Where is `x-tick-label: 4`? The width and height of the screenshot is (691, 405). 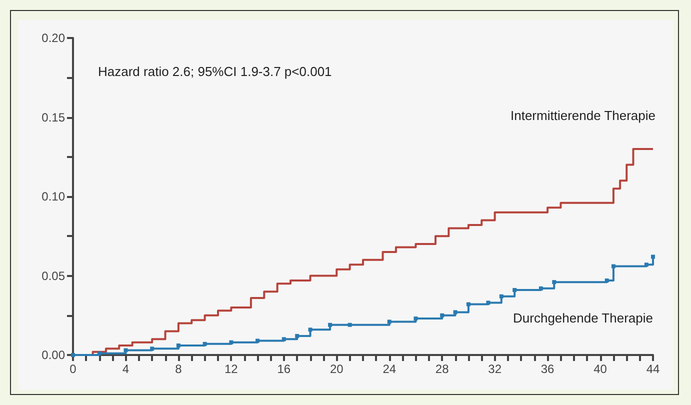 x-tick-label: 4 is located at coordinates (126, 369).